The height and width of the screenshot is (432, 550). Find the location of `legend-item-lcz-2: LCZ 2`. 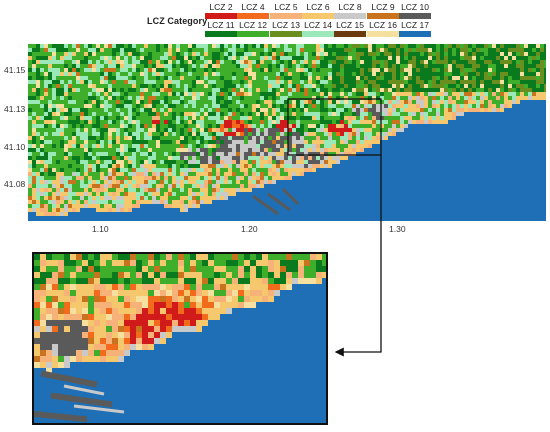

legend-item-lcz-2: LCZ 2 is located at coordinates (221, 11).